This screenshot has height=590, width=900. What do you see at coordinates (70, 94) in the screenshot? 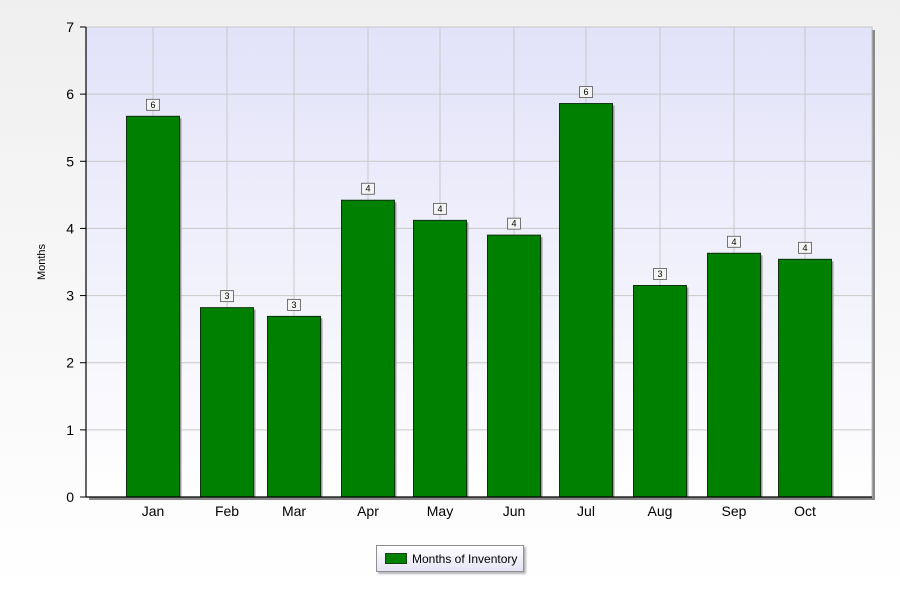
I see `y-tick-label: 6` at bounding box center [70, 94].